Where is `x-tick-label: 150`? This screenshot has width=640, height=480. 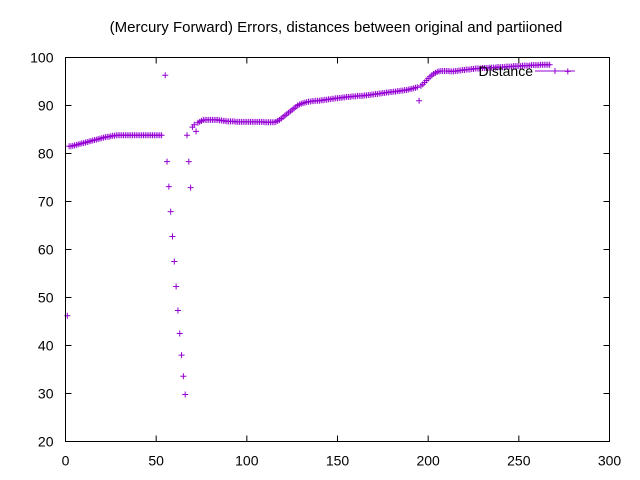 x-tick-label: 150 is located at coordinates (338, 461).